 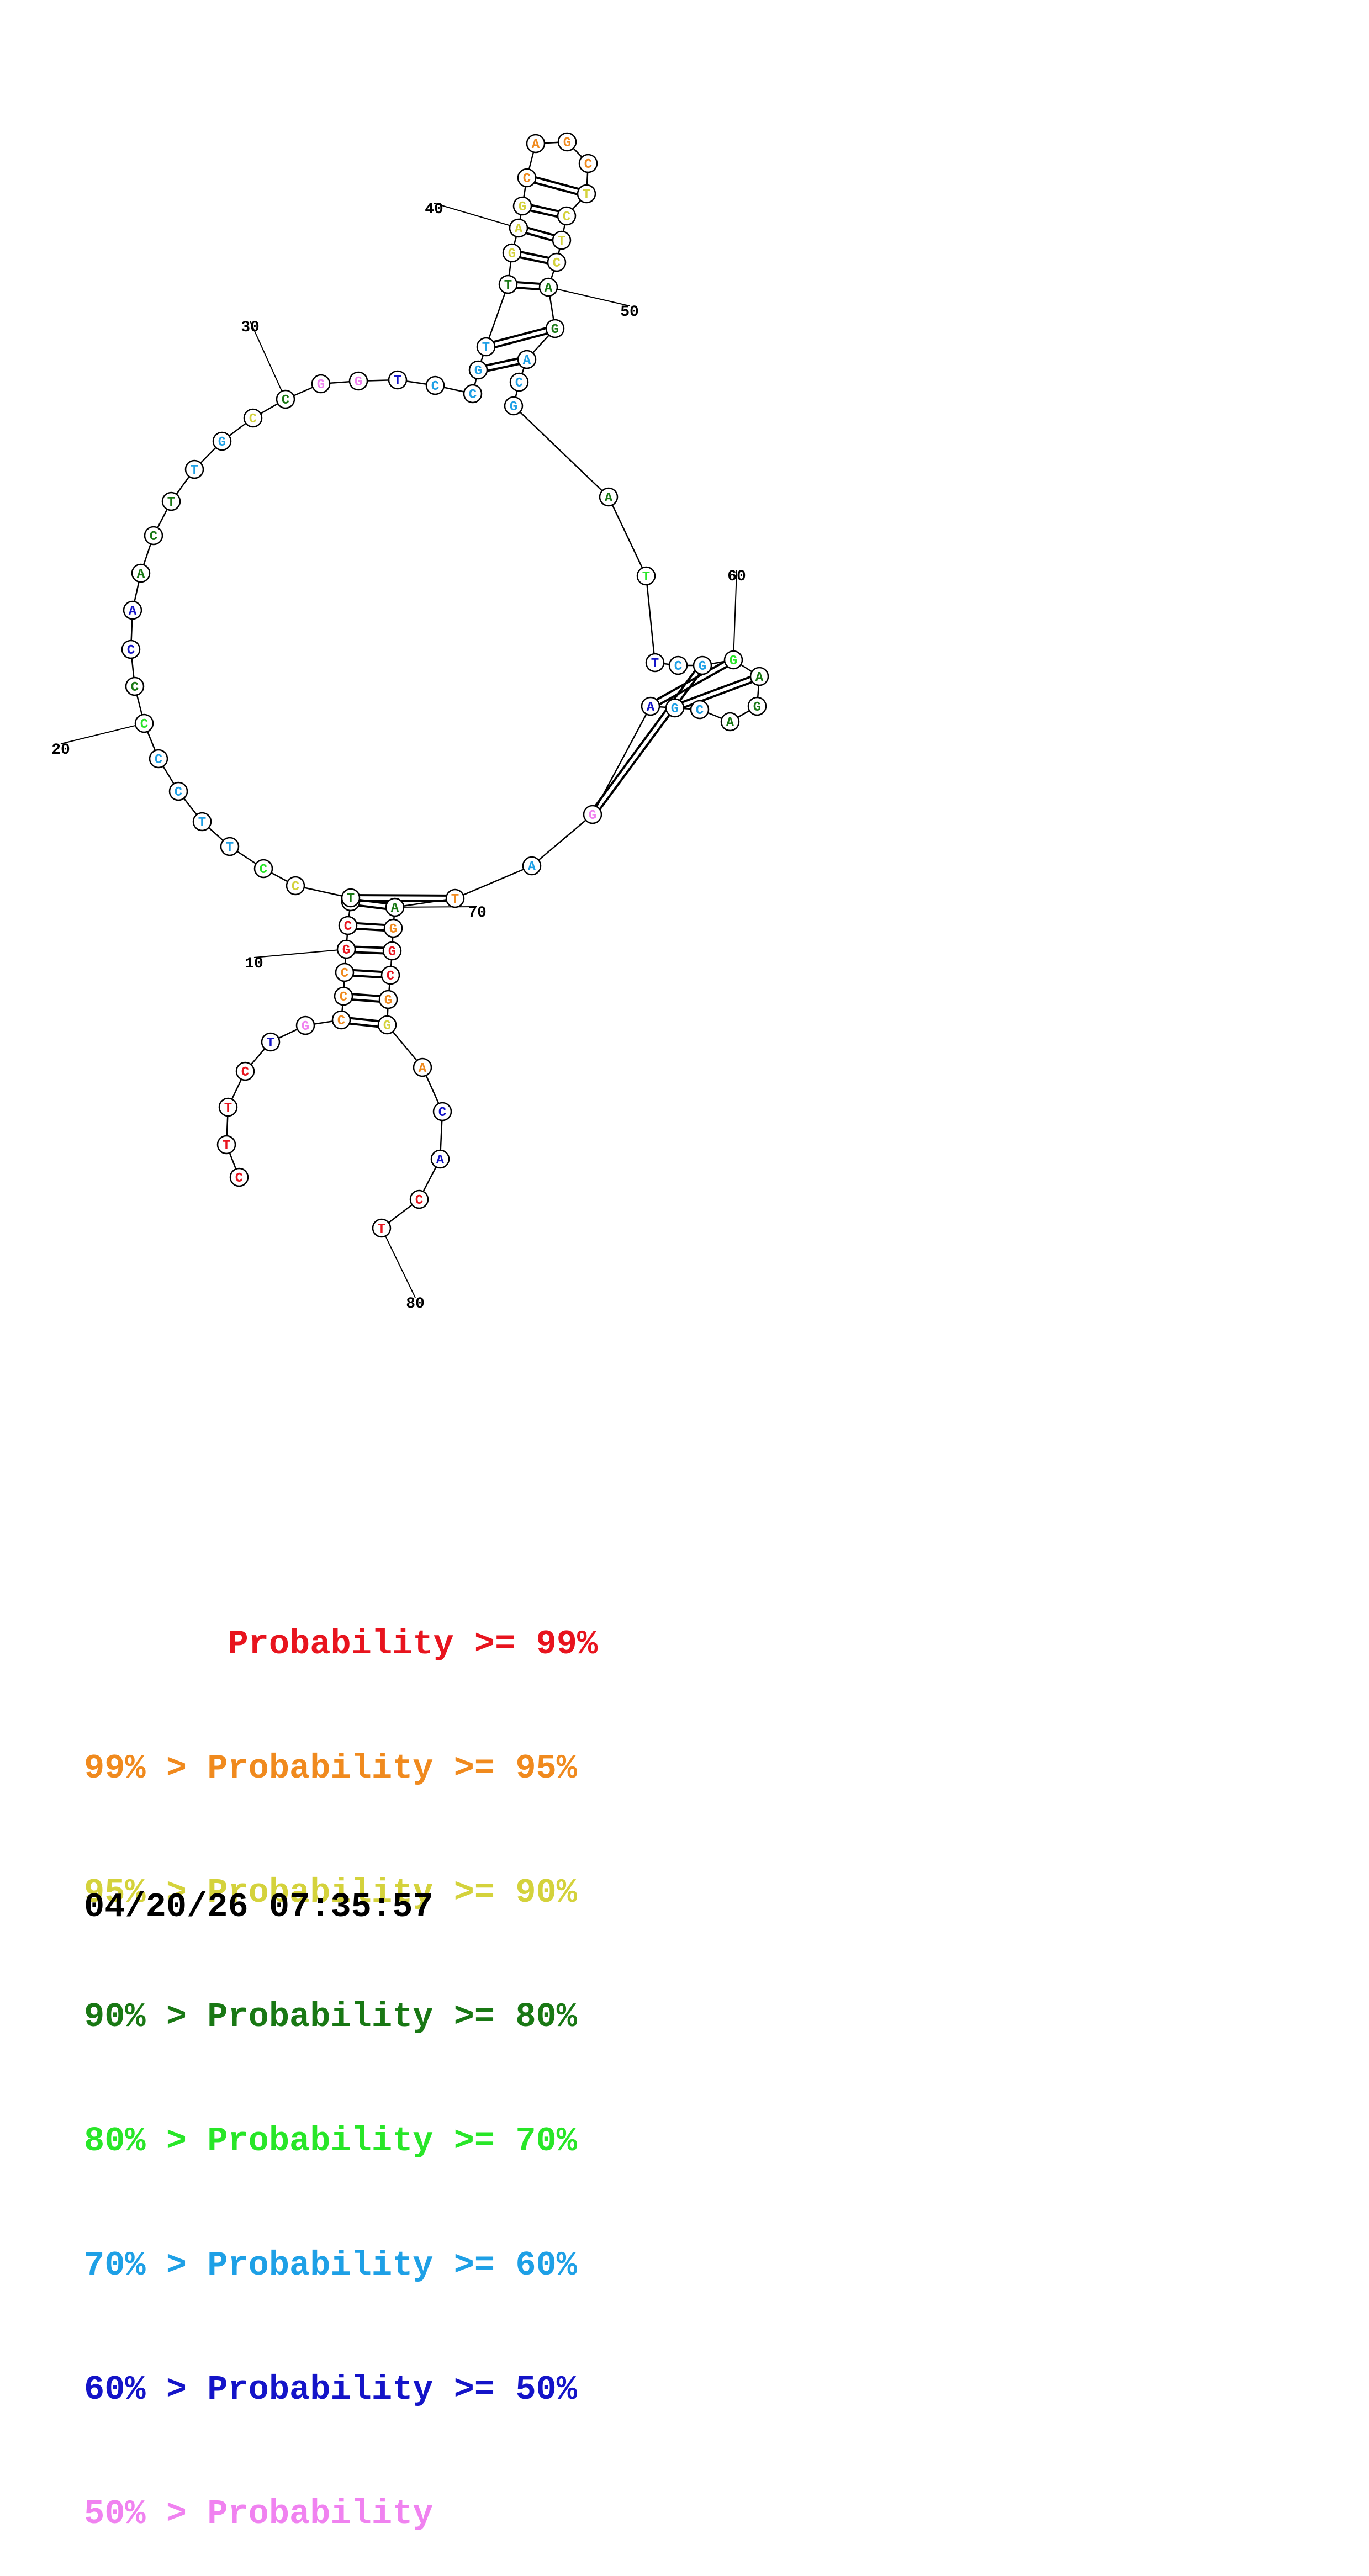 I want to click on position-label-10: 10, so click(x=254, y=963).